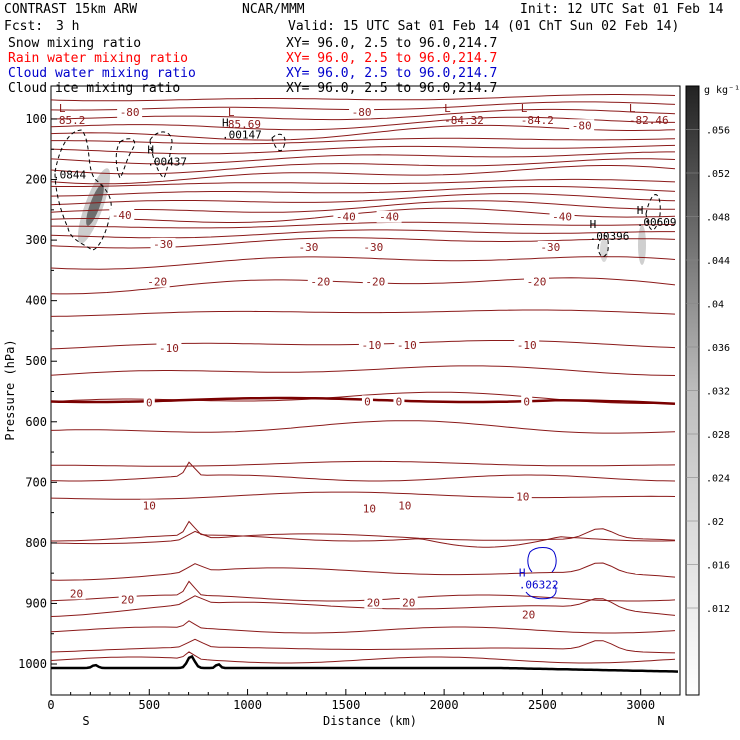 Image resolution: width=740 pixels, height=740 pixels. I want to click on legend-label-cloud-ice: Cloud ice mixing ratio, so click(94, 88).